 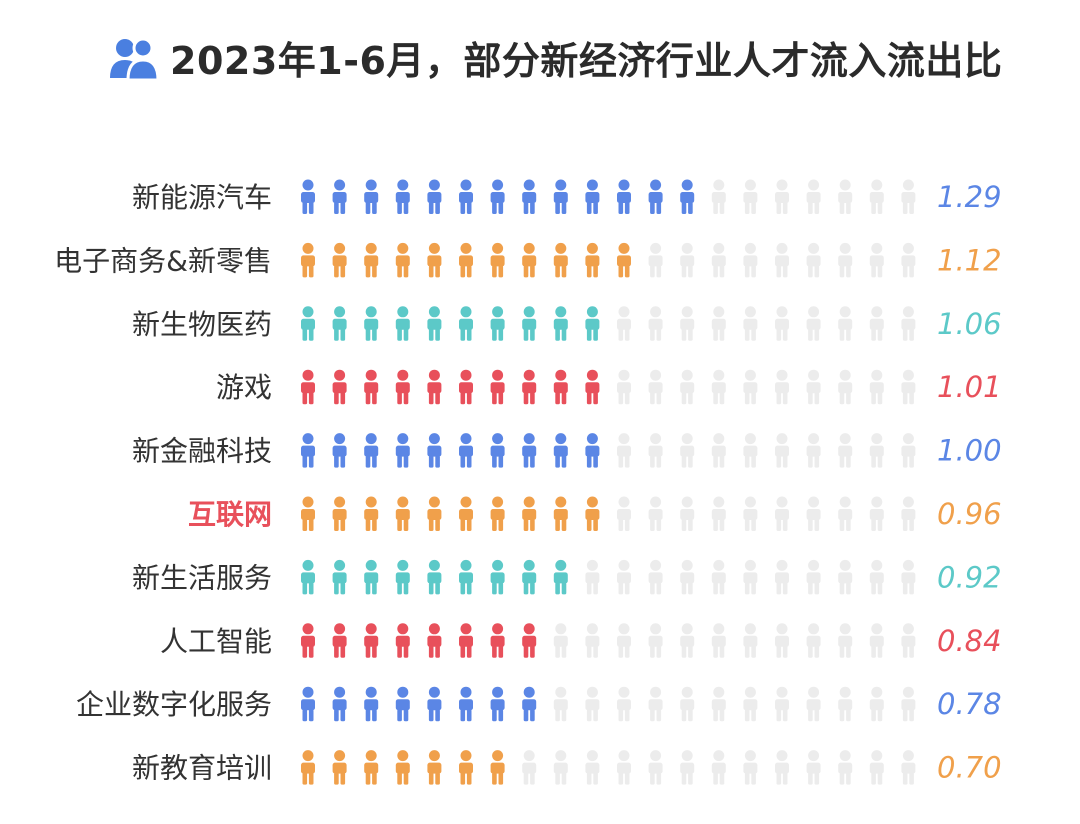 I want to click on value-label: 1.01, so click(x=969, y=387).